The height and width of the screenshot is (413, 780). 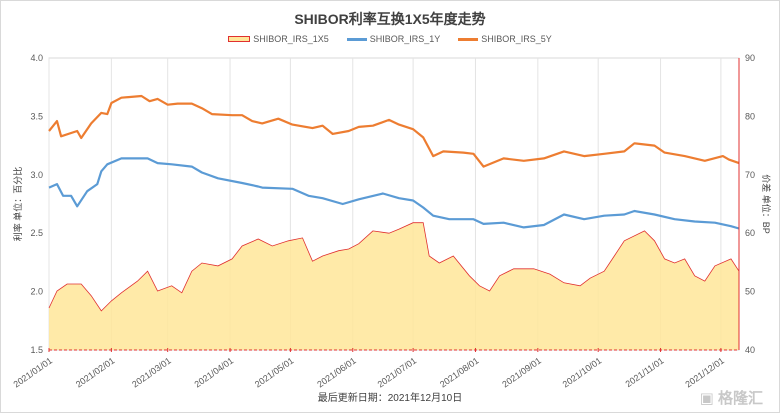 I want to click on x-tick-label: 2021/04/01, so click(x=214, y=372).